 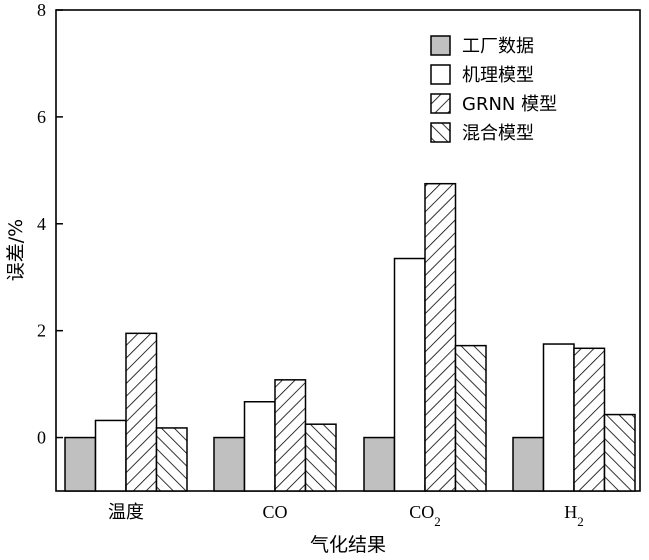 What do you see at coordinates (274, 512) in the screenshot?
I see `x-tick-label: CO` at bounding box center [274, 512].